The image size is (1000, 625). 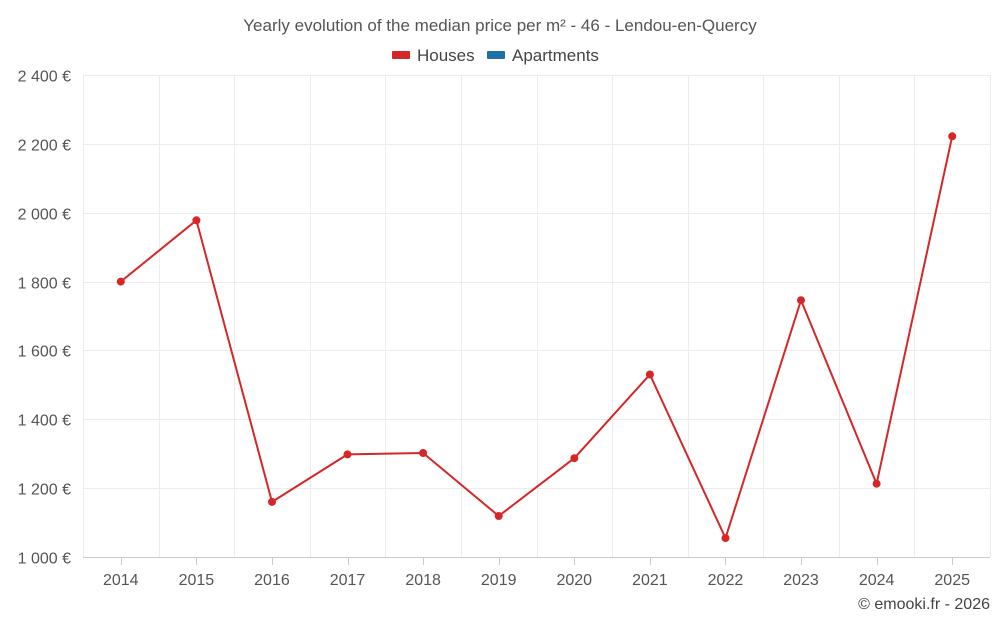 What do you see at coordinates (197, 580) in the screenshot?
I see `x-tick-label: 2015` at bounding box center [197, 580].